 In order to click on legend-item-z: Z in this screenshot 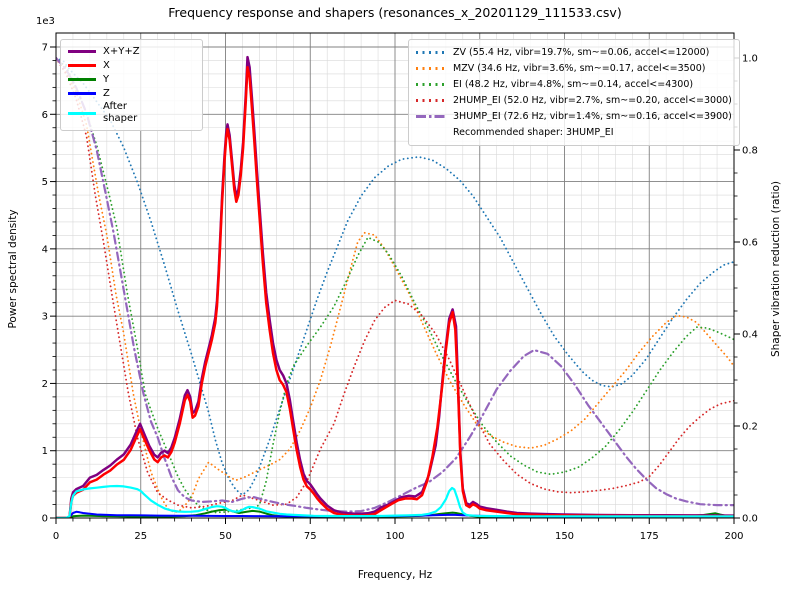, I will do `click(131, 93)`.